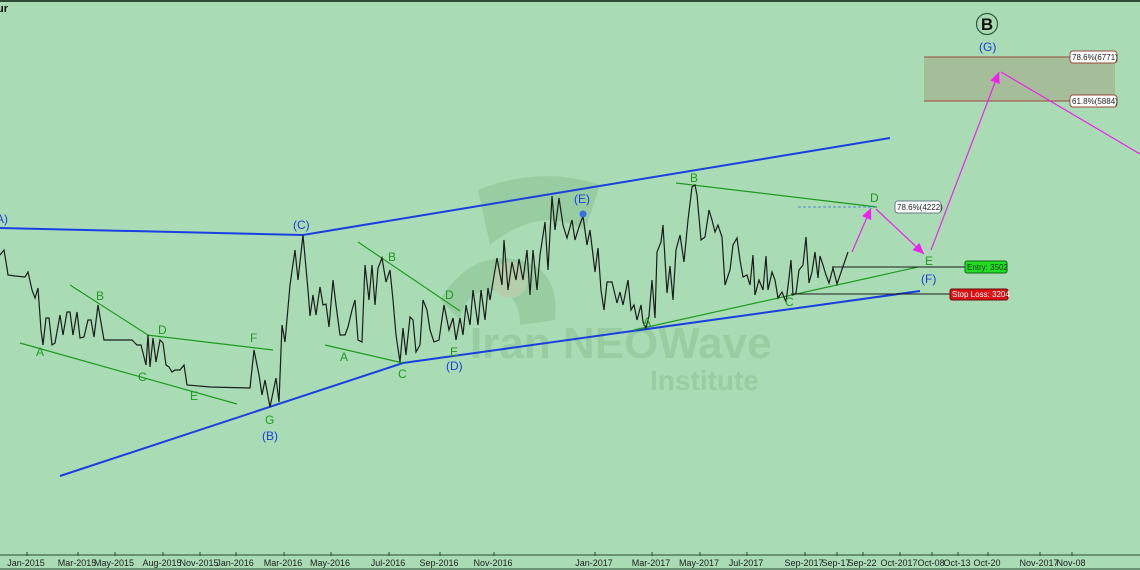 The height and width of the screenshot is (570, 1140). What do you see at coordinates (77, 563) in the screenshot?
I see `x-tick-label: Mar-2015` at bounding box center [77, 563].